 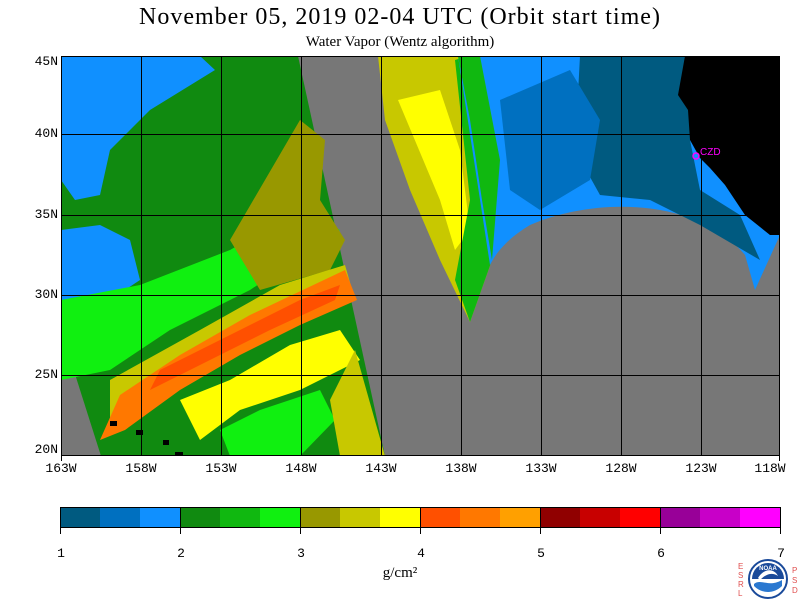 What do you see at coordinates (710, 152) in the screenshot?
I see `station-label: CZD` at bounding box center [710, 152].